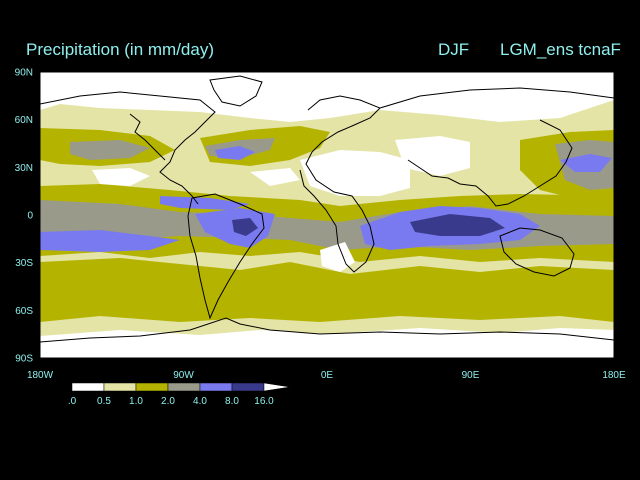  Describe the element at coordinates (24, 263) in the screenshot. I see `lat-tick-label: 30S` at that location.